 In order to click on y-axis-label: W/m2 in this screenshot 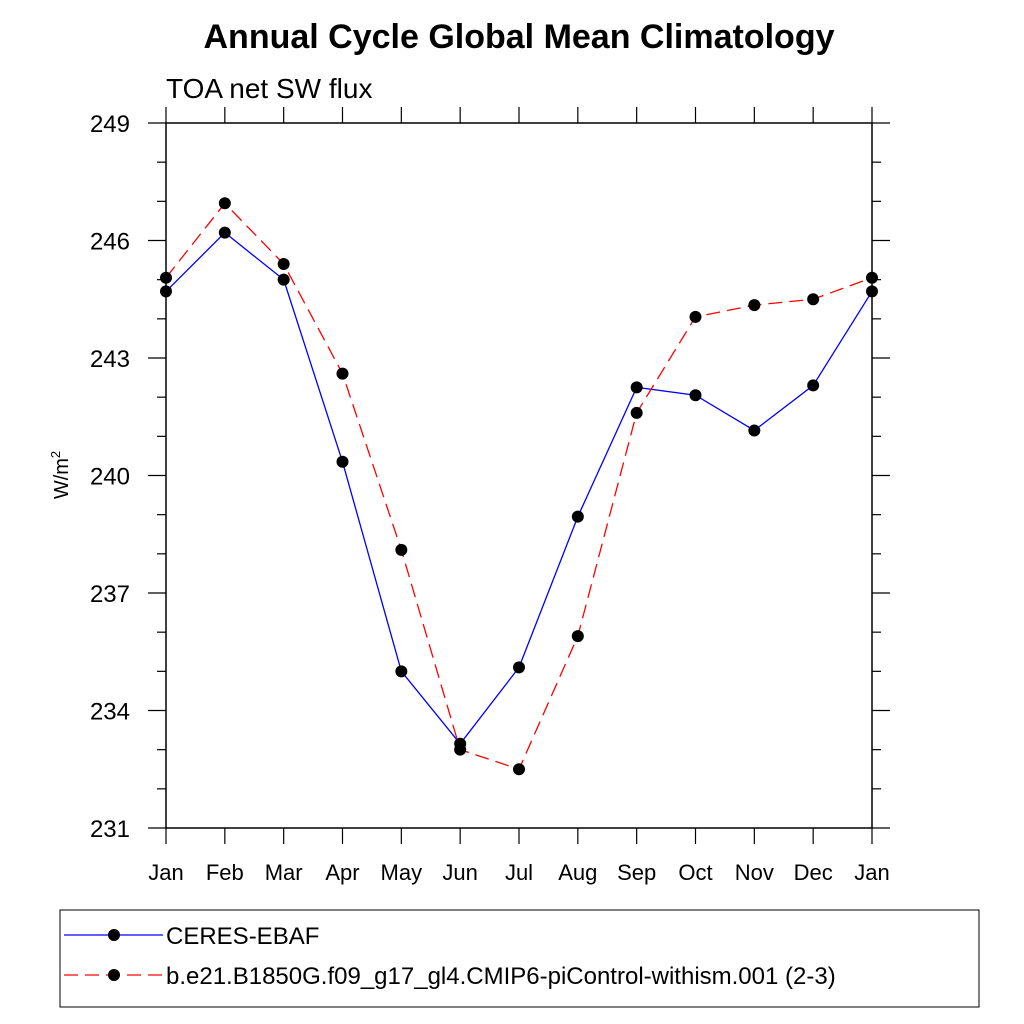, I will do `click(60, 475)`.